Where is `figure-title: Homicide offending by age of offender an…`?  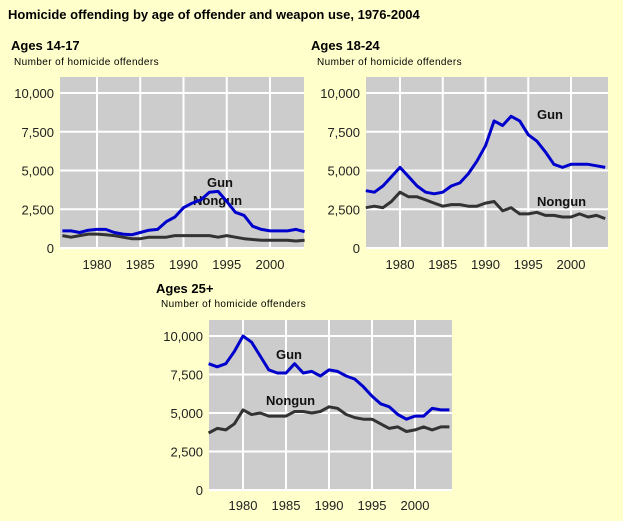
figure-title: Homicide offending by age of offender an… is located at coordinates (214, 14).